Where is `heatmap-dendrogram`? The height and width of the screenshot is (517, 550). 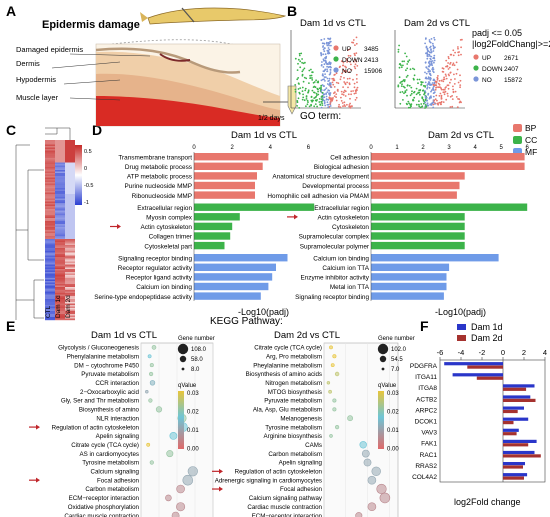
heatmap-dendrogram is located at coordinates (43, 223).